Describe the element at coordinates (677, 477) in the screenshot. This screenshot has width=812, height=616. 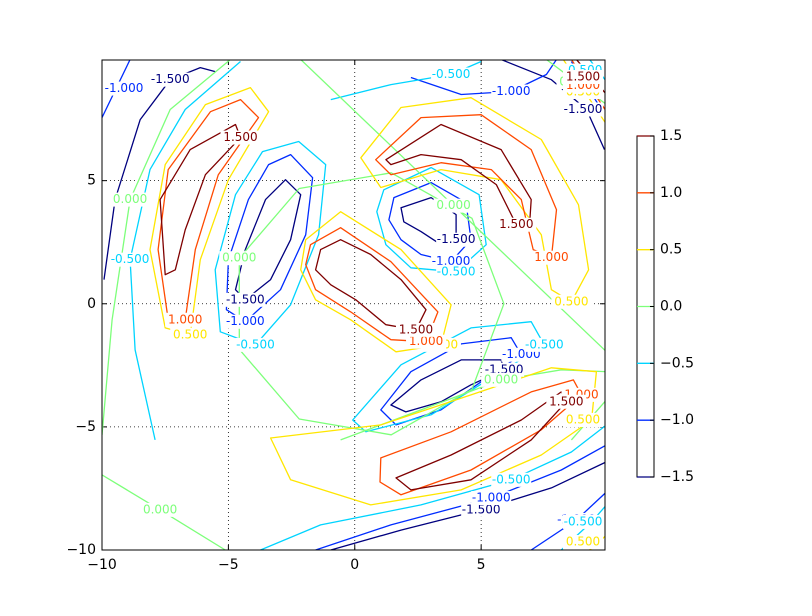
I see `colorbar-tick-label: −1.5` at that location.